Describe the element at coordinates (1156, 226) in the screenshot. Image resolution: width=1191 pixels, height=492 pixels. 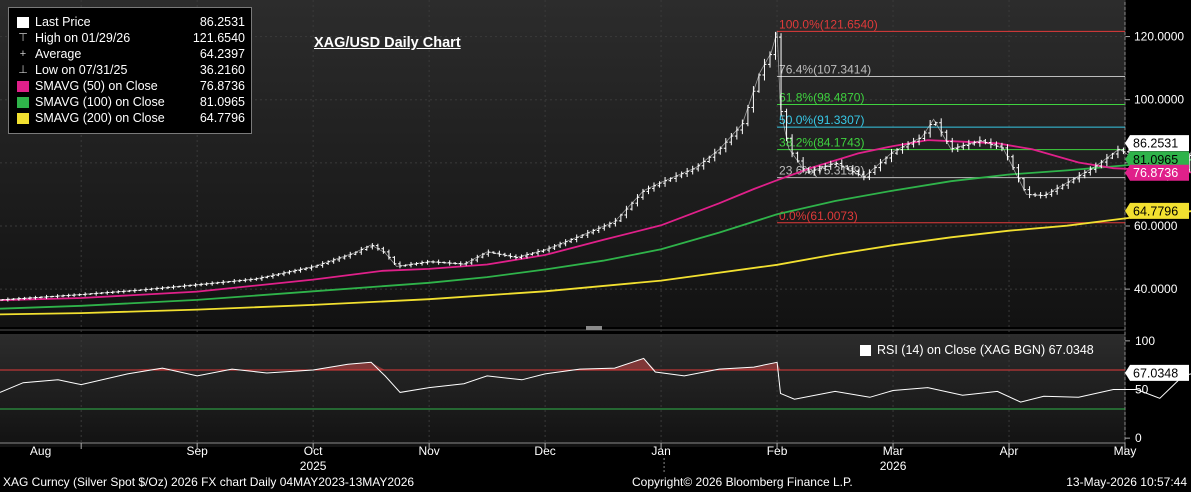
I see `y-tick-label: 60.0000` at that location.